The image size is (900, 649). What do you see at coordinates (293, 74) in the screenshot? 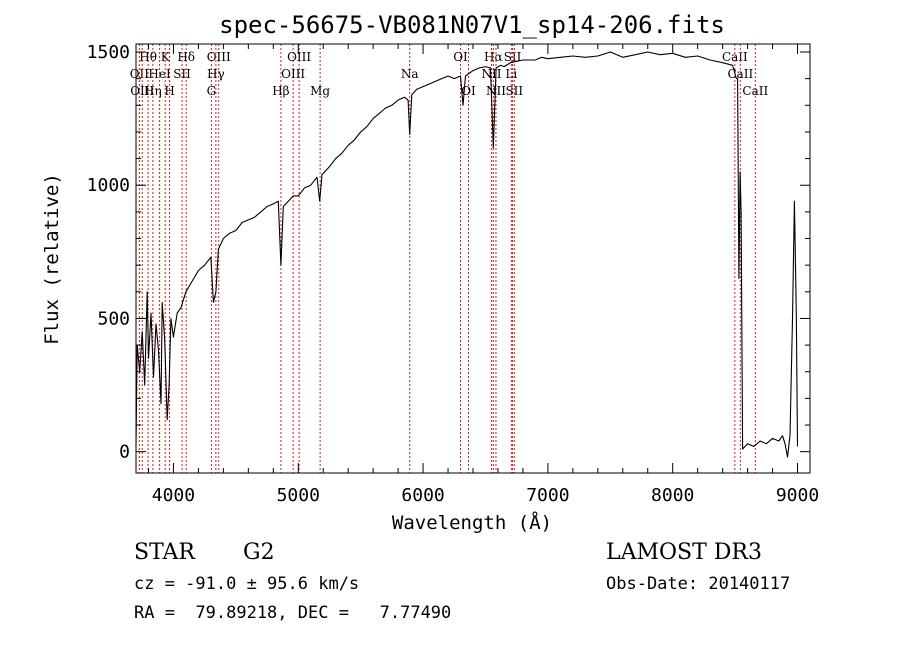
I see `marker-label-13: OIII` at bounding box center [293, 74].